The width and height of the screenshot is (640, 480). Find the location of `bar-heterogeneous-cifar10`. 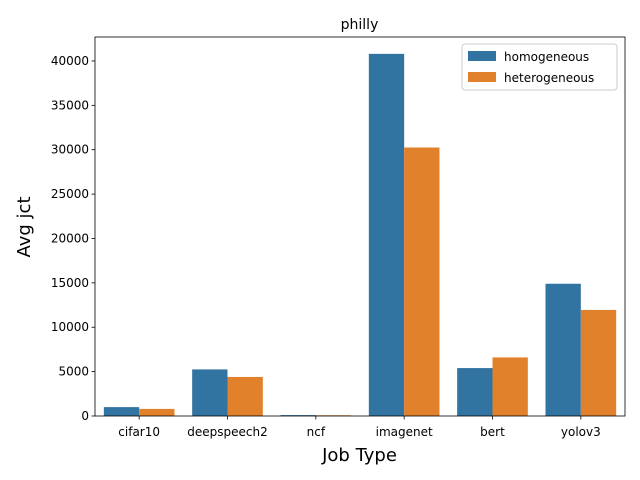

bar-heterogeneous-cifar10 is located at coordinates (157, 412).